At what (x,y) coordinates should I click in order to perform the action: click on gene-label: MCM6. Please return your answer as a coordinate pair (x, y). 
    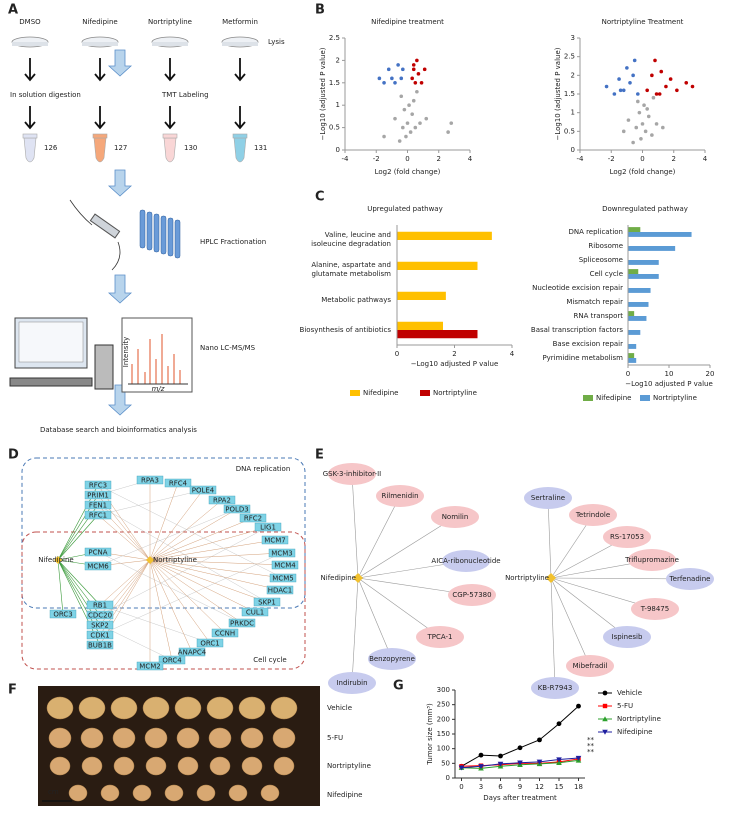
    Looking at the image, I should click on (98, 567).